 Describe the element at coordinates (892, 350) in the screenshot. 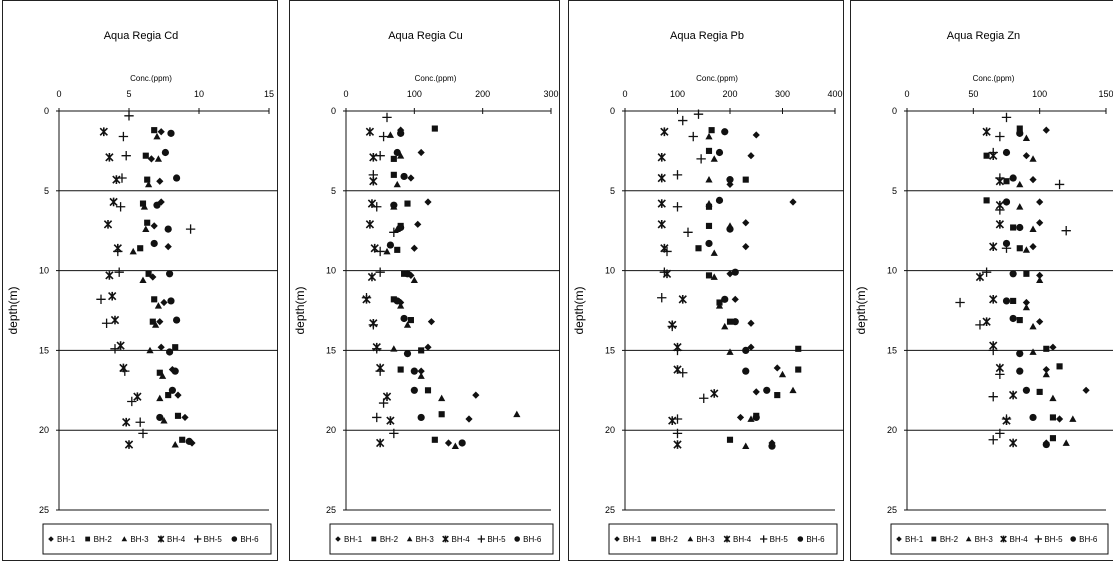

I see `y-tick-label: 15` at that location.